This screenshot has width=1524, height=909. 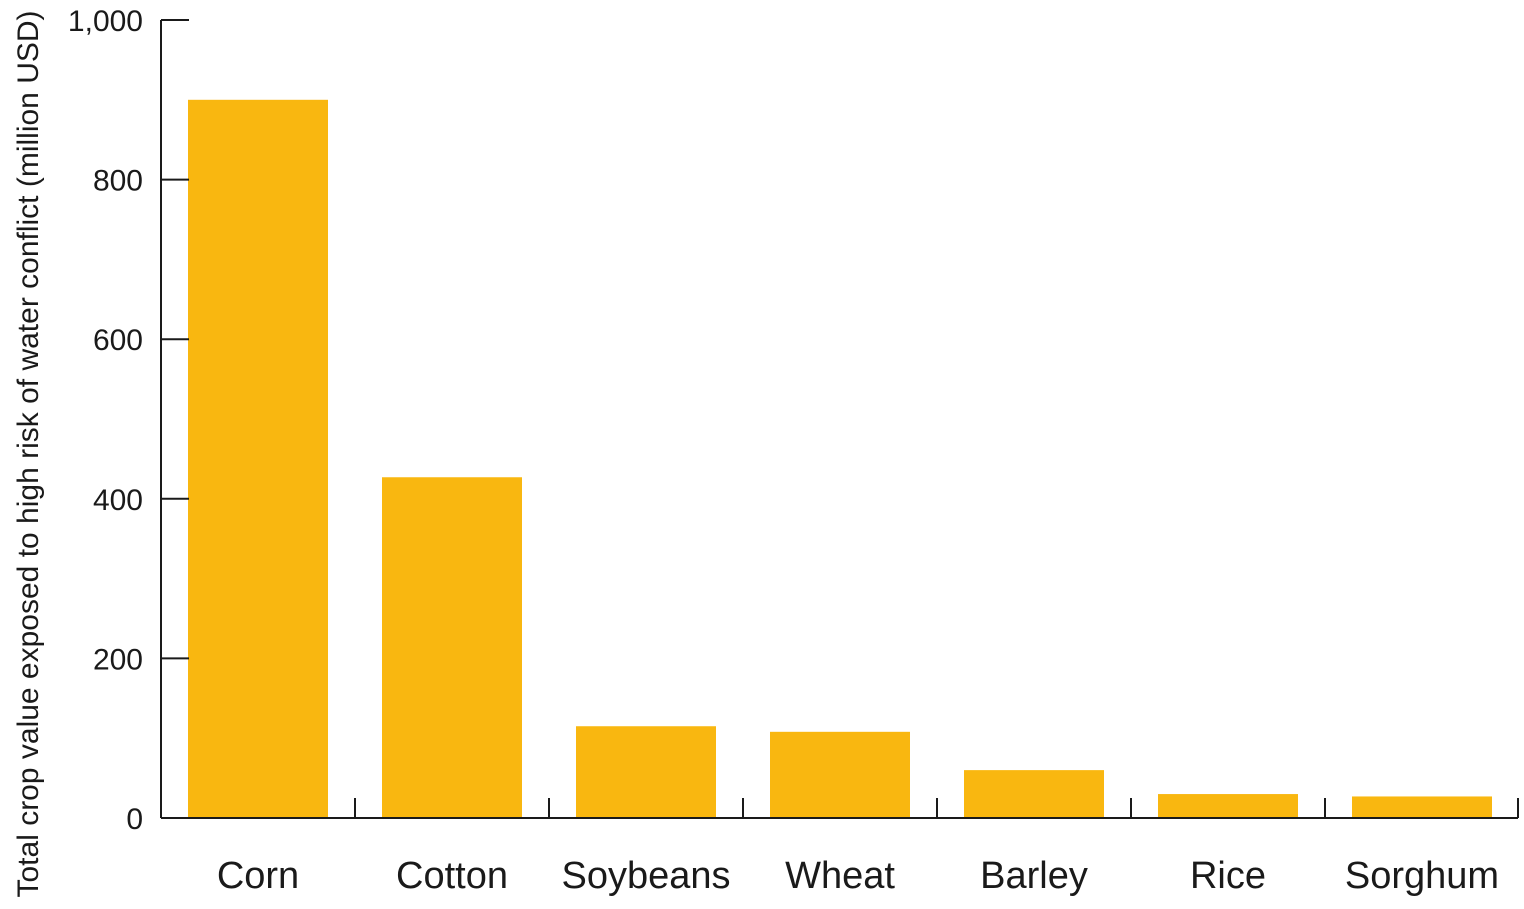 What do you see at coordinates (105, 21) in the screenshot?
I see `y-tick-label: 1,000` at bounding box center [105, 21].